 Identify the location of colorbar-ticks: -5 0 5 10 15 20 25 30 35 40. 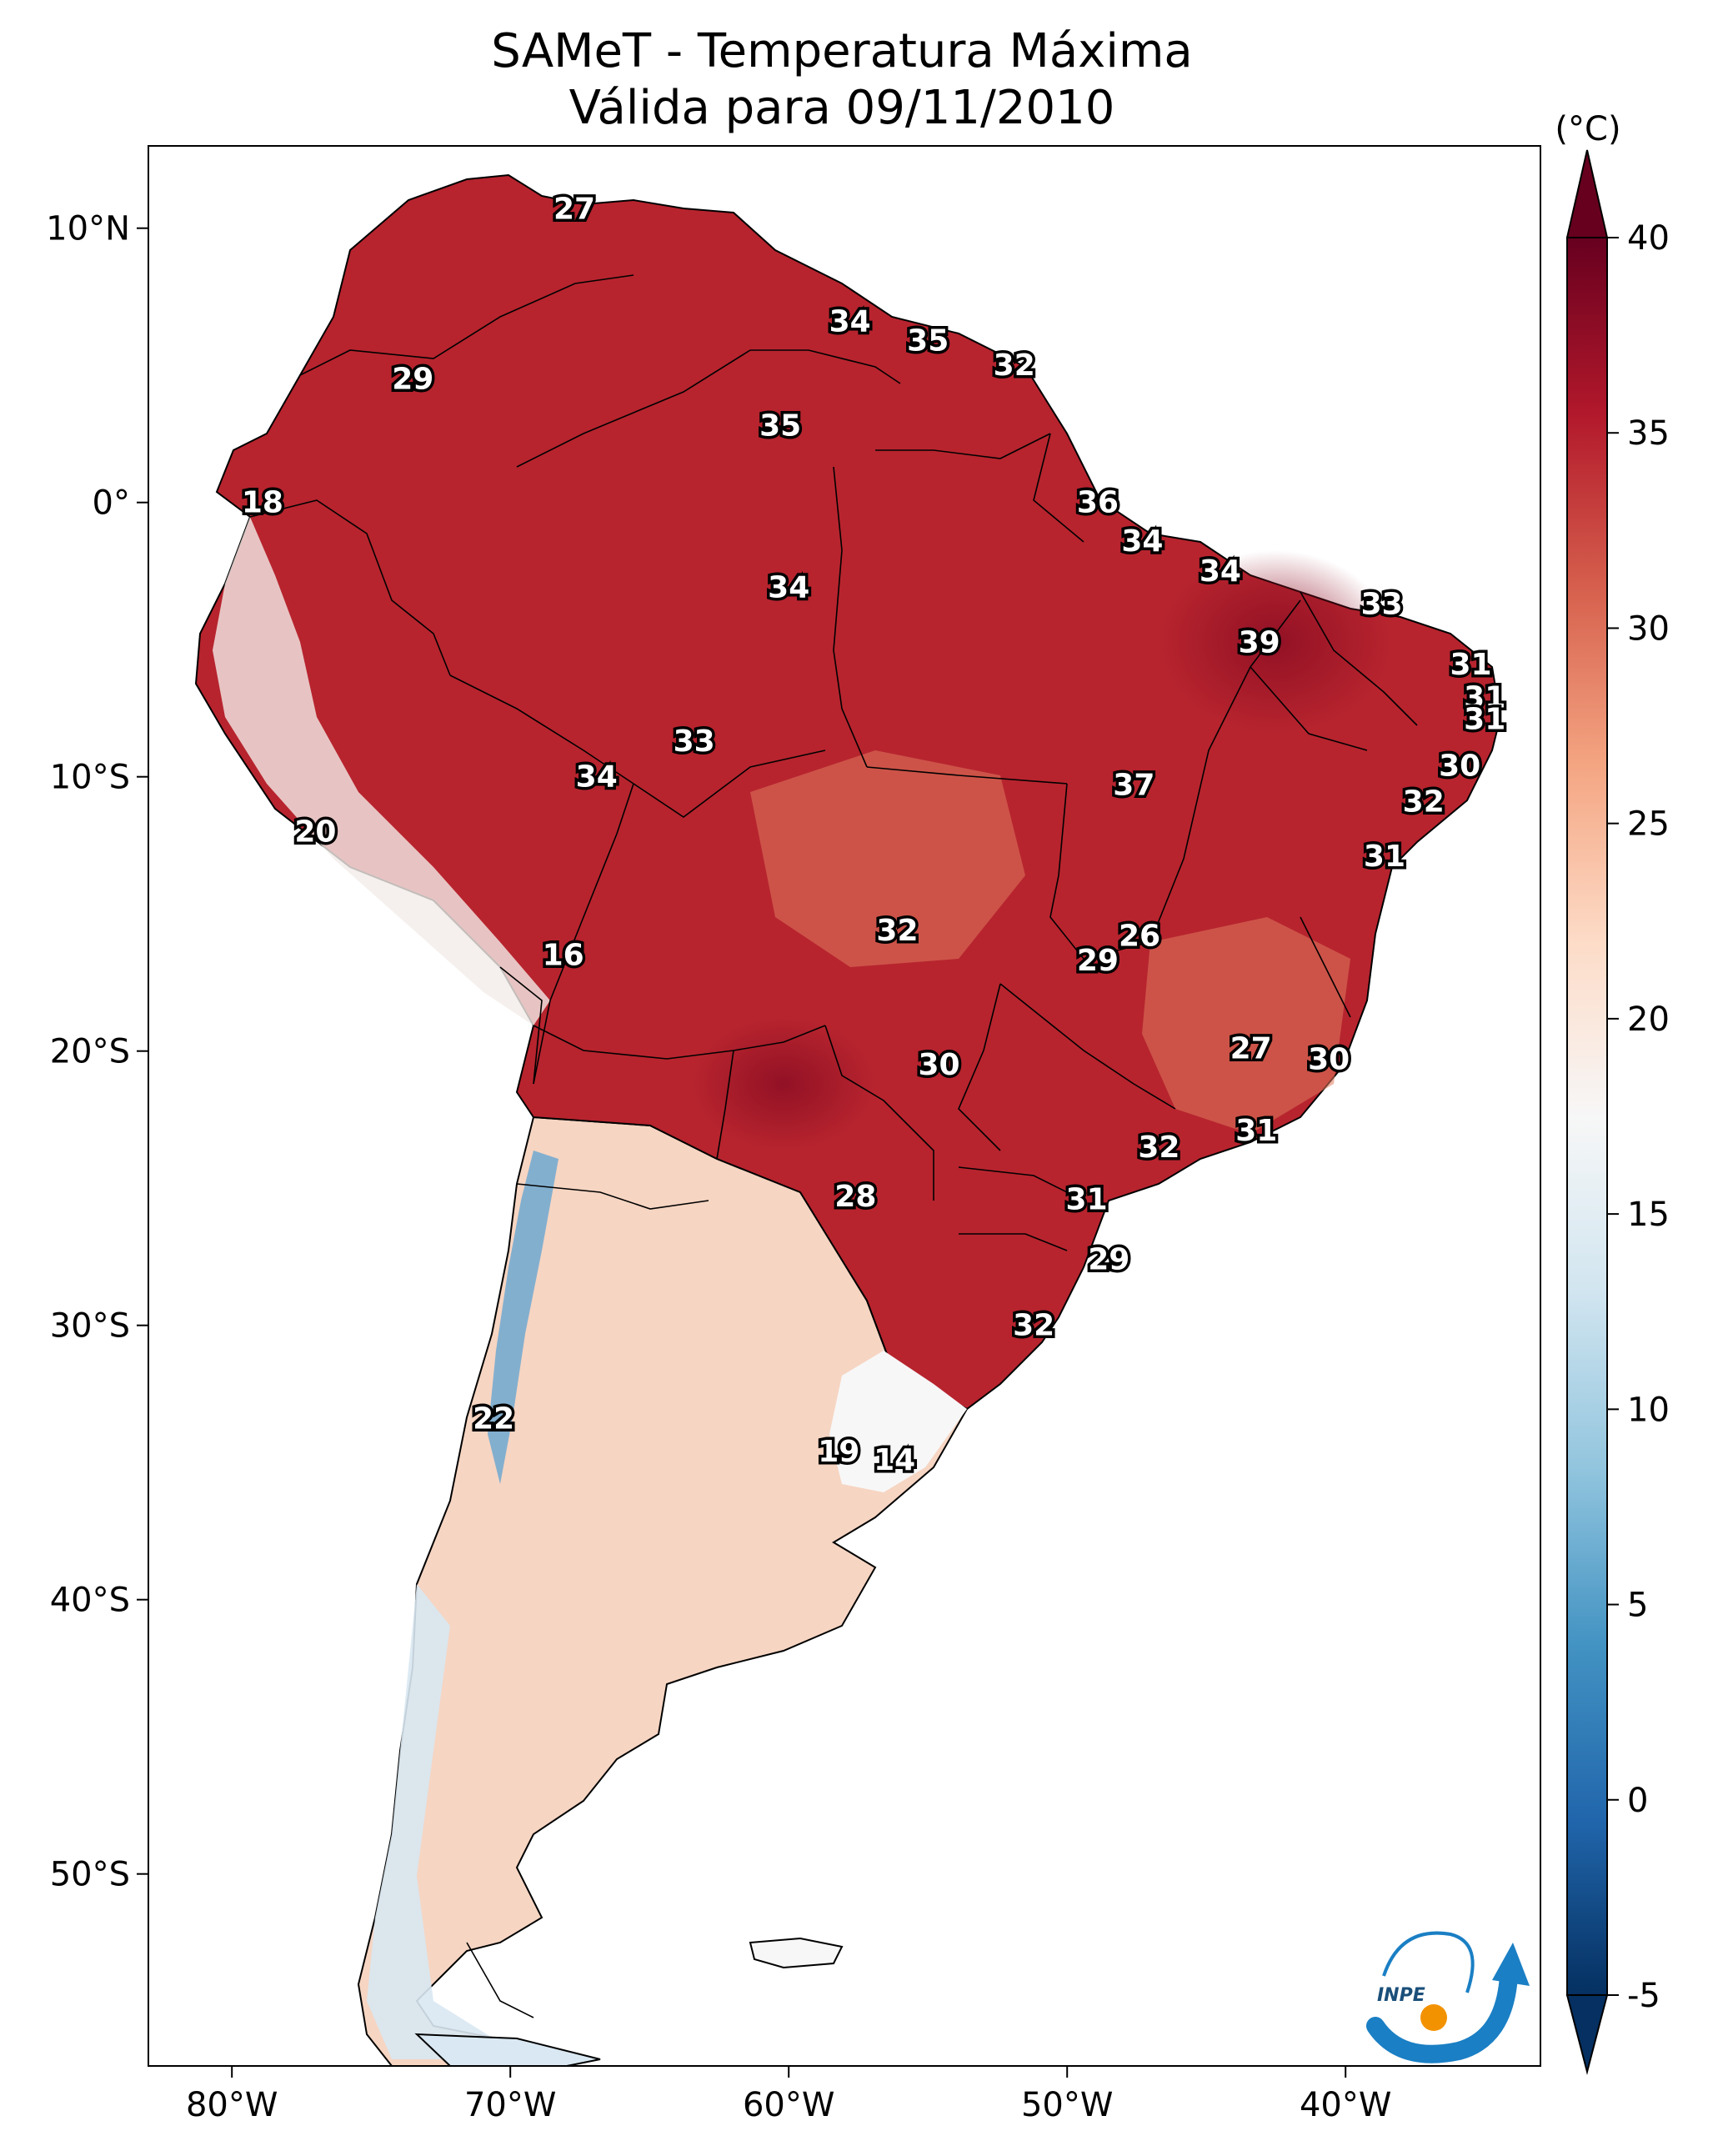
(1638, 1117).